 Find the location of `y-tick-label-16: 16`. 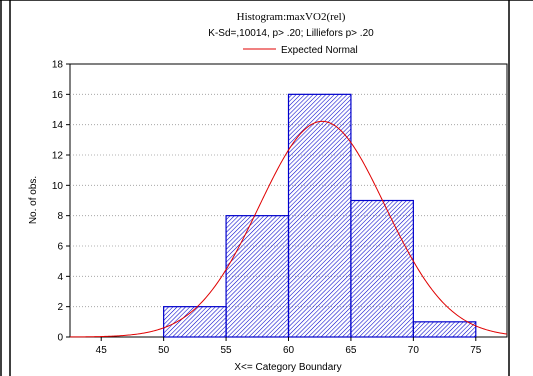

y-tick-label-16: 16 is located at coordinates (58, 95).